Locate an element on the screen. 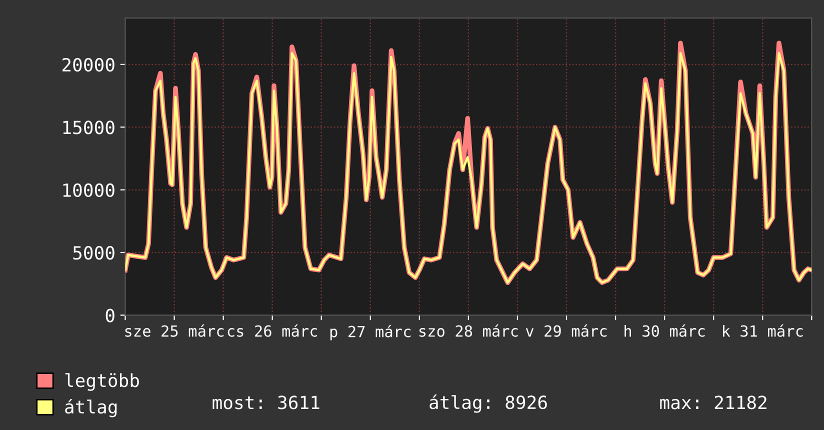 The height and width of the screenshot is (430, 824). x-tick-label: k 31 márc is located at coordinates (762, 330).